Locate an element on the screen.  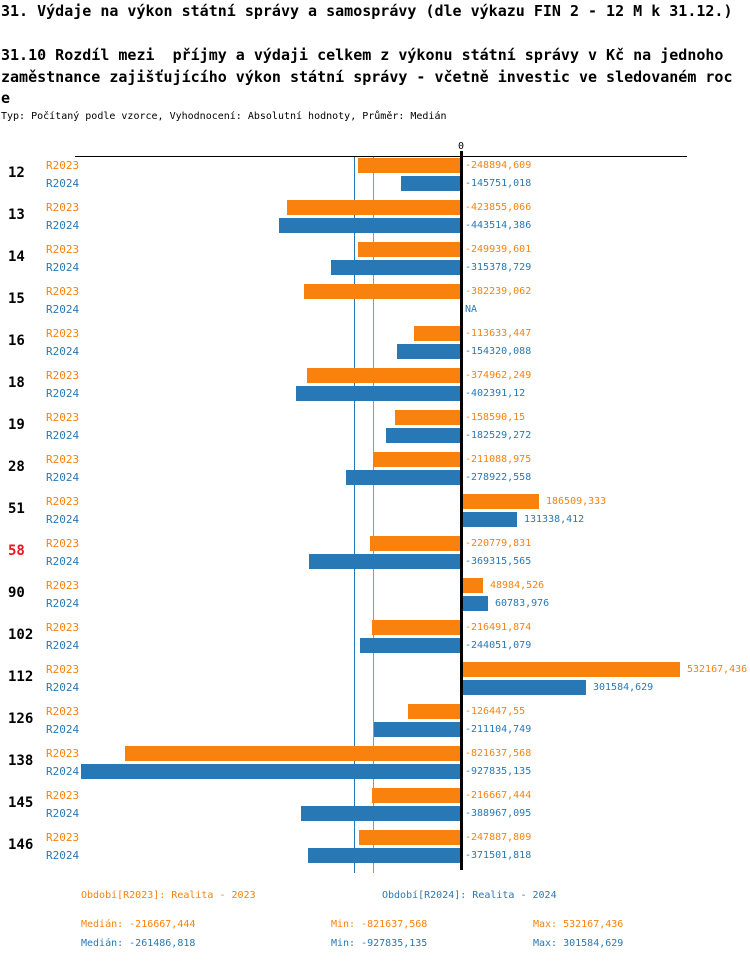
stat-min-r2023: Min: -821637,568 is located at coordinates (379, 924).